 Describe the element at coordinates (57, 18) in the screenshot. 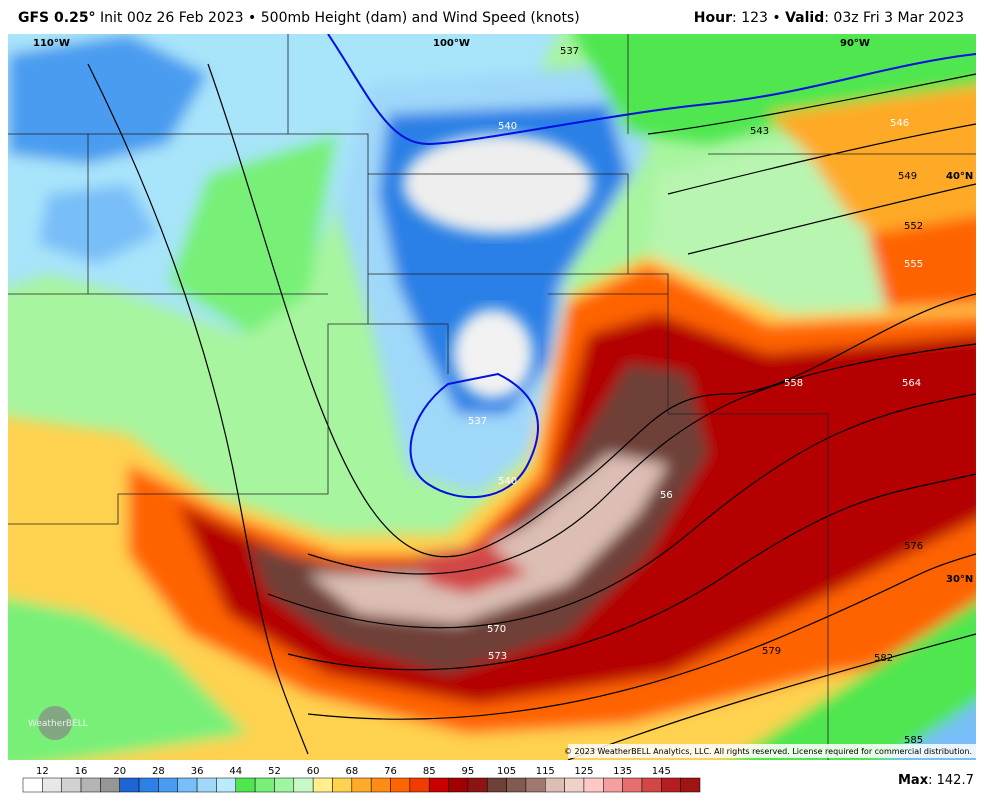

I see `model: GFS 0.25°` at that location.